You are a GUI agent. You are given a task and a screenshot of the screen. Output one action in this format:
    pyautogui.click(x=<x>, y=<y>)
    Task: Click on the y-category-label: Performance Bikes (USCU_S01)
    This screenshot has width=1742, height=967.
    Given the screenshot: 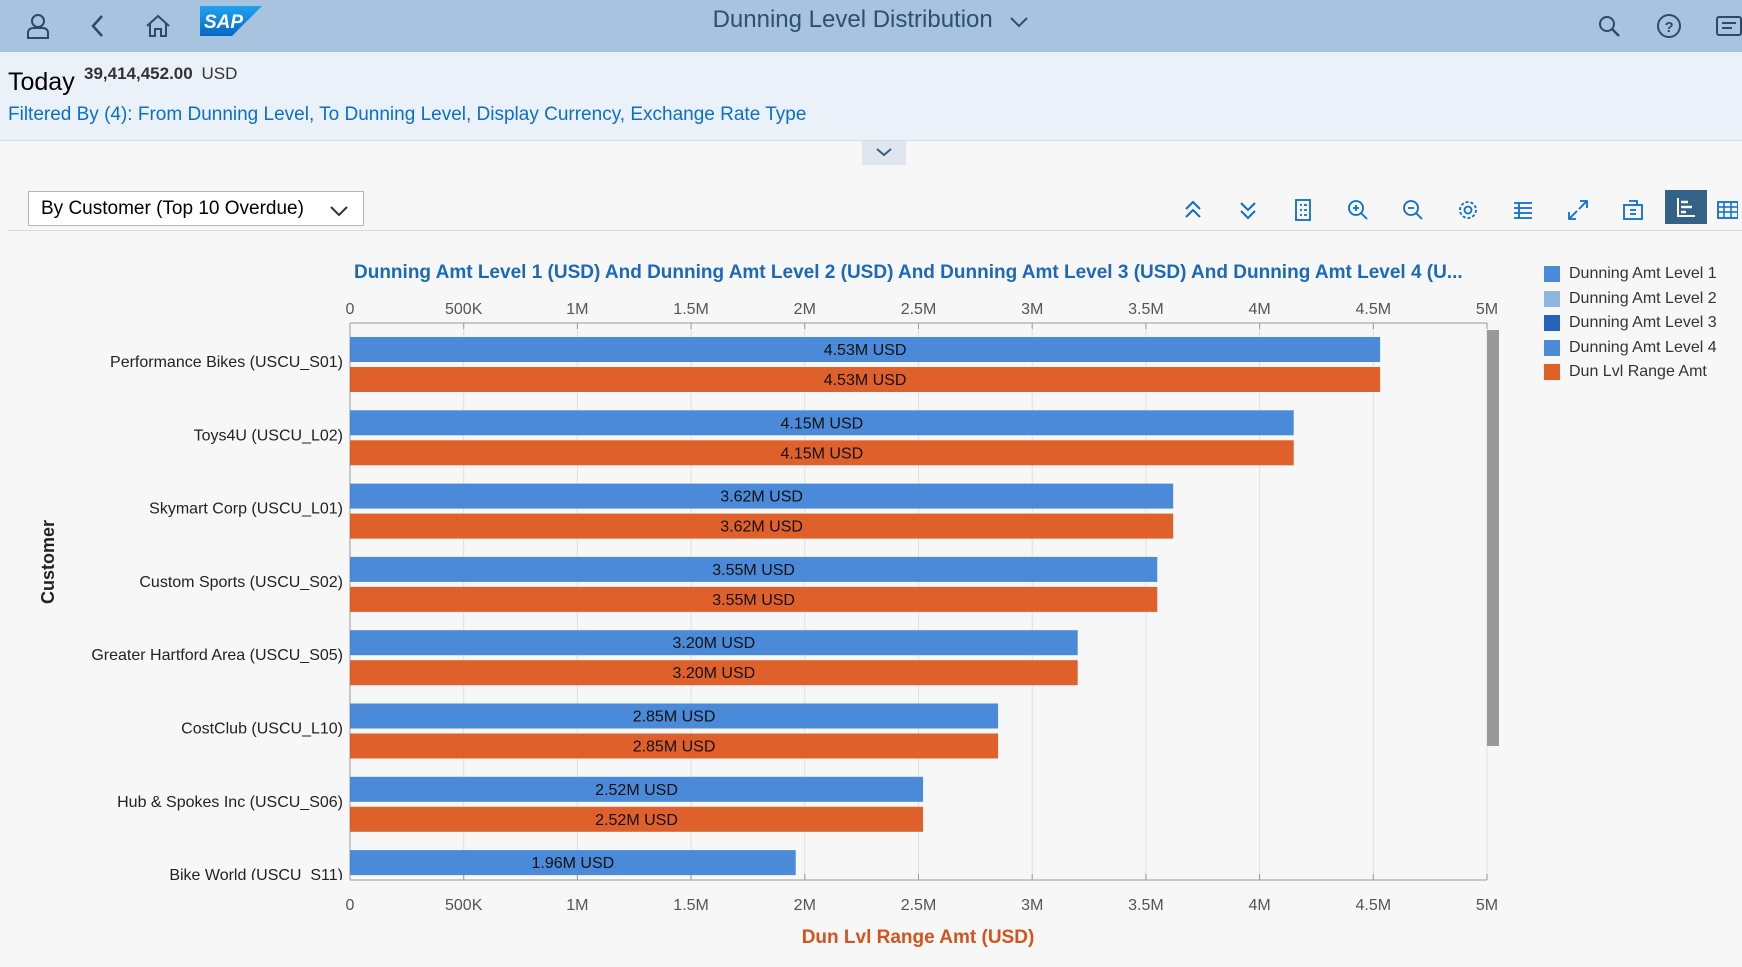 What is the action you would take?
    pyautogui.click(x=226, y=362)
    